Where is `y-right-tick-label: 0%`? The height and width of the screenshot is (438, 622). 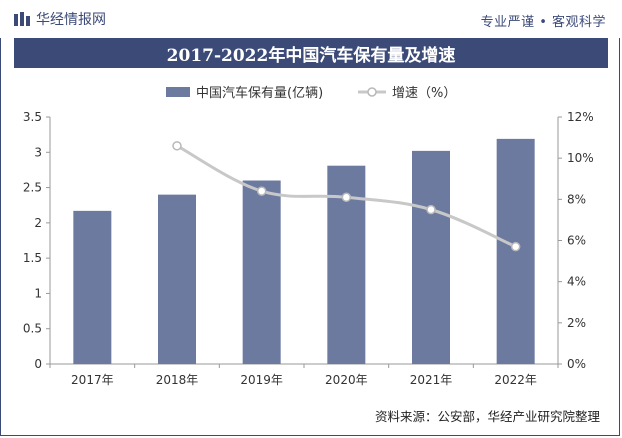 y-right-tick-label: 0% is located at coordinates (576, 364).